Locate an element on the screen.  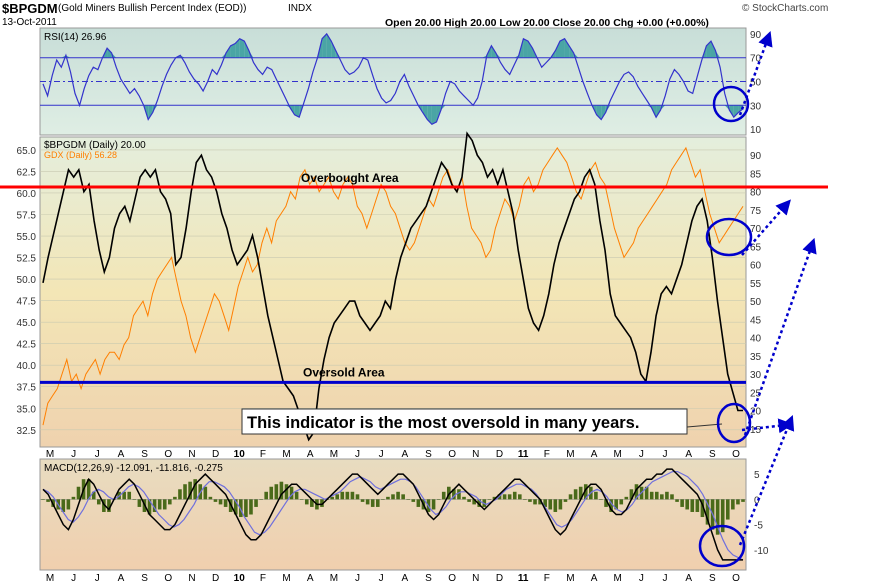
right-tick-label: 20 is located at coordinates (756, 412).